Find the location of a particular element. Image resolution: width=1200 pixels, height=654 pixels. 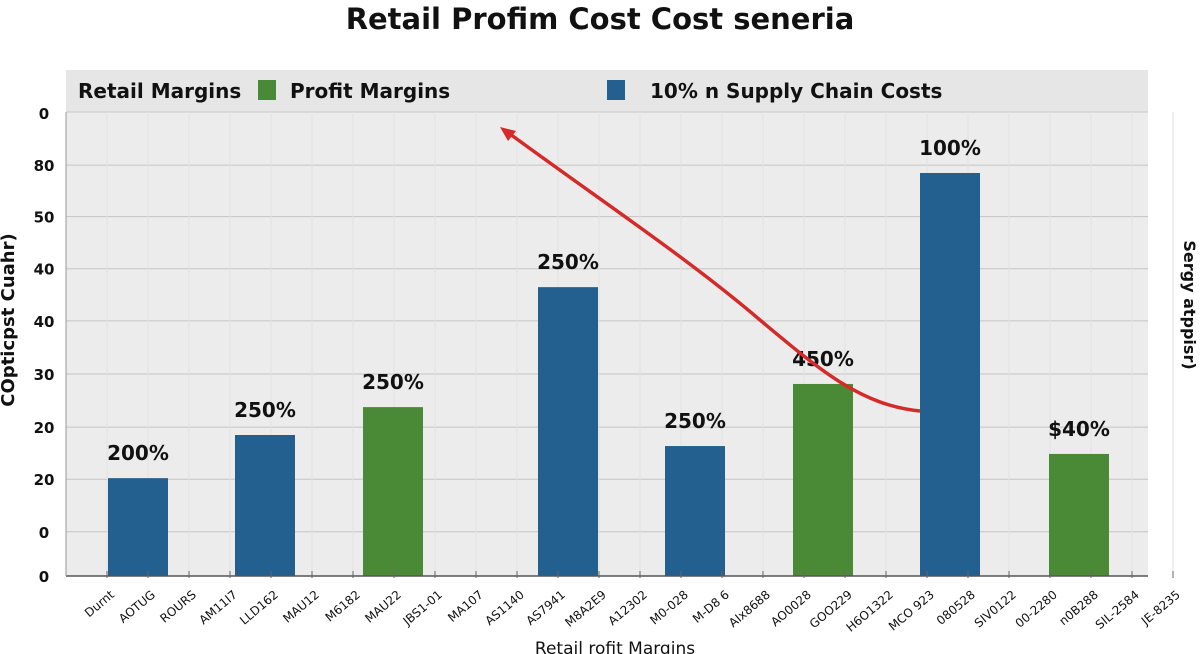

chart-title: Retail Profim Cost Cost seneria is located at coordinates (600, 19).